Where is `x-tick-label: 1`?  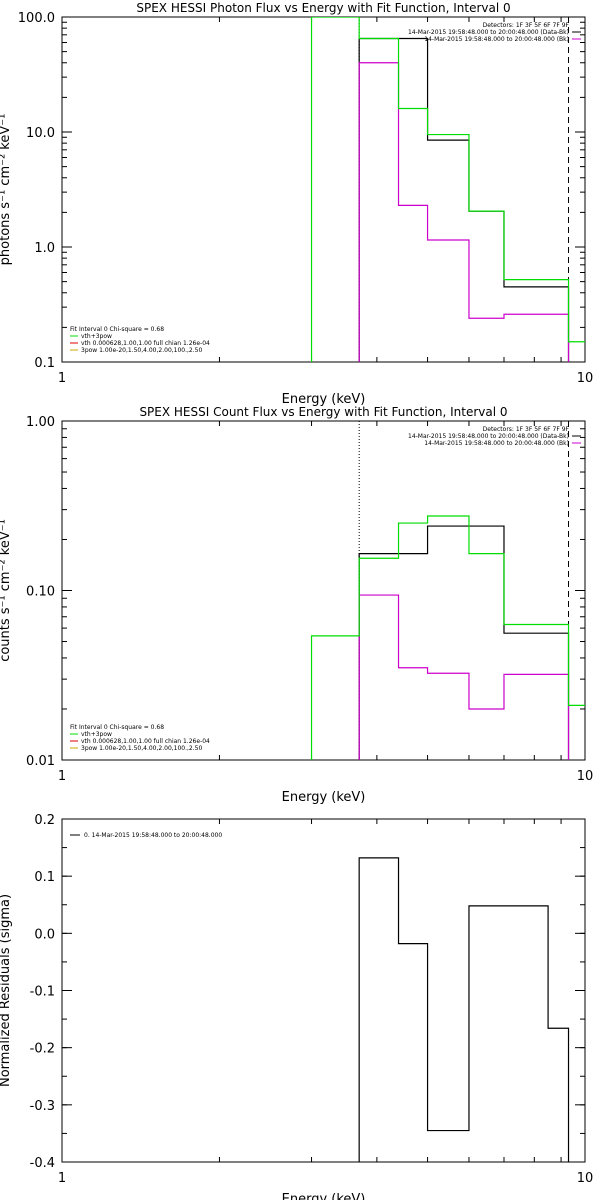
x-tick-label: 1 is located at coordinates (62, 1178).